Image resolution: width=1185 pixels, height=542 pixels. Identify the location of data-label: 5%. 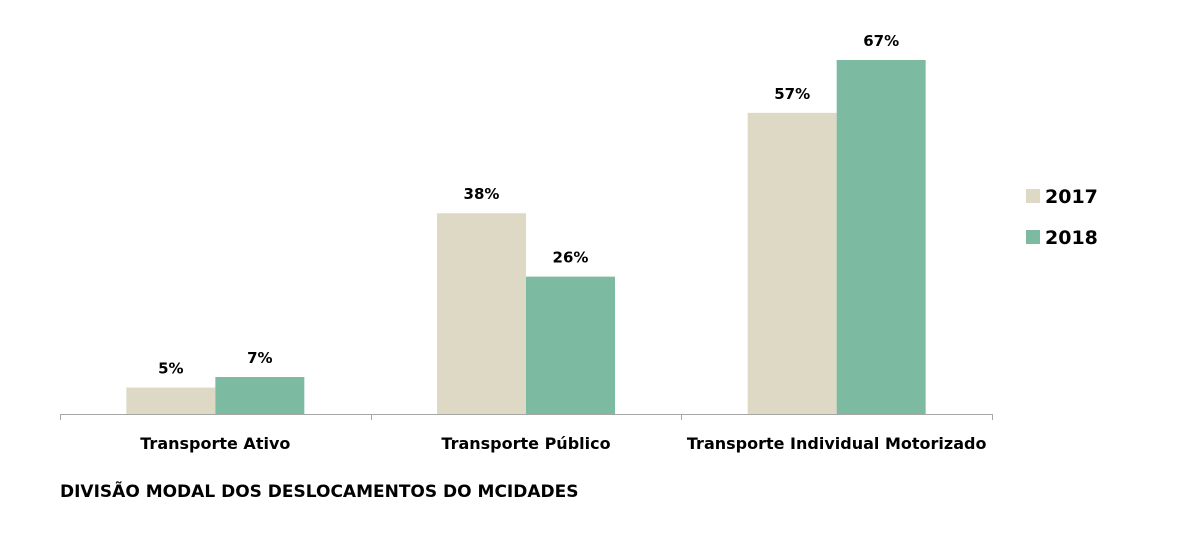
(170, 369).